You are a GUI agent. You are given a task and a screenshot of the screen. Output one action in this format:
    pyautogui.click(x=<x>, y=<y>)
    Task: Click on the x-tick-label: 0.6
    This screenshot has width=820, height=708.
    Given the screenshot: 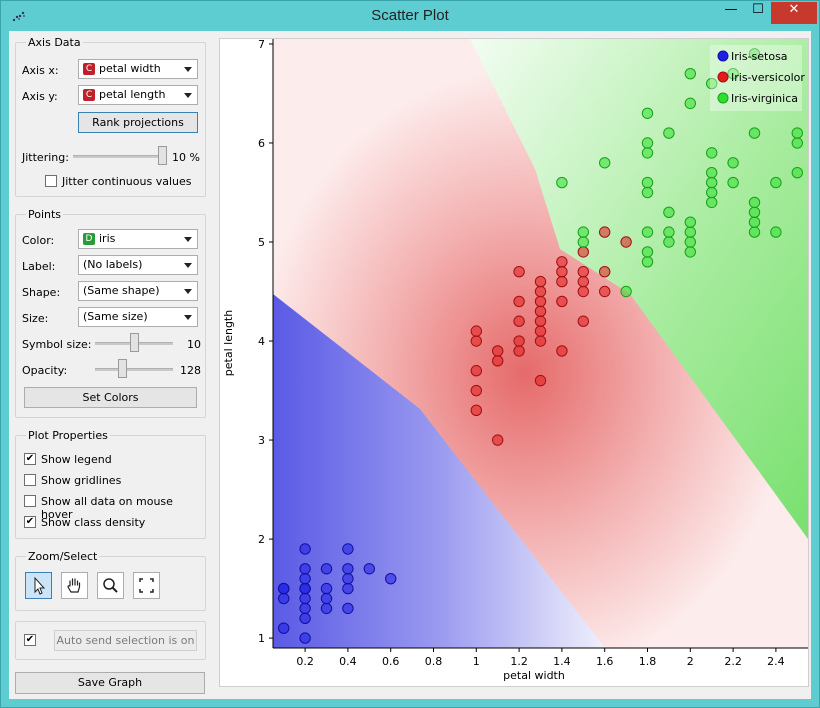 What is the action you would take?
    pyautogui.click(x=391, y=661)
    